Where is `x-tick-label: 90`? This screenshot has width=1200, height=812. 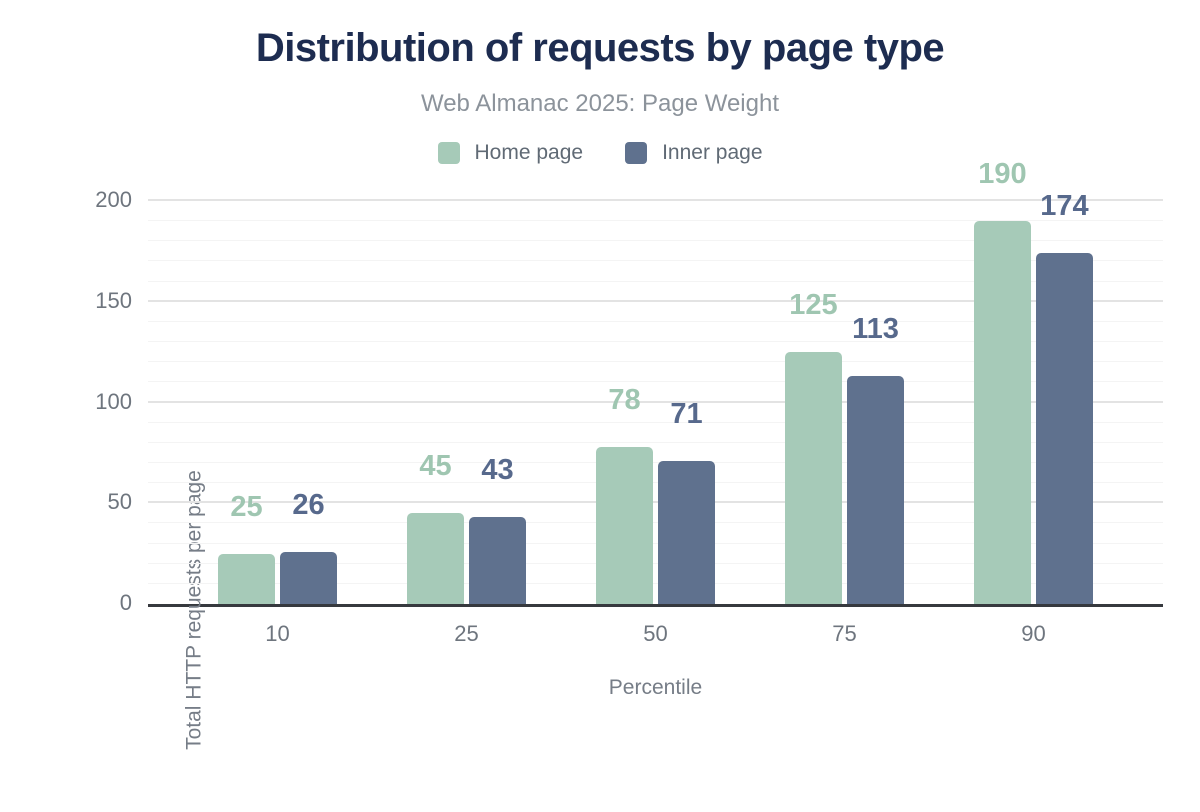 x-tick-label: 90 is located at coordinates (1033, 633).